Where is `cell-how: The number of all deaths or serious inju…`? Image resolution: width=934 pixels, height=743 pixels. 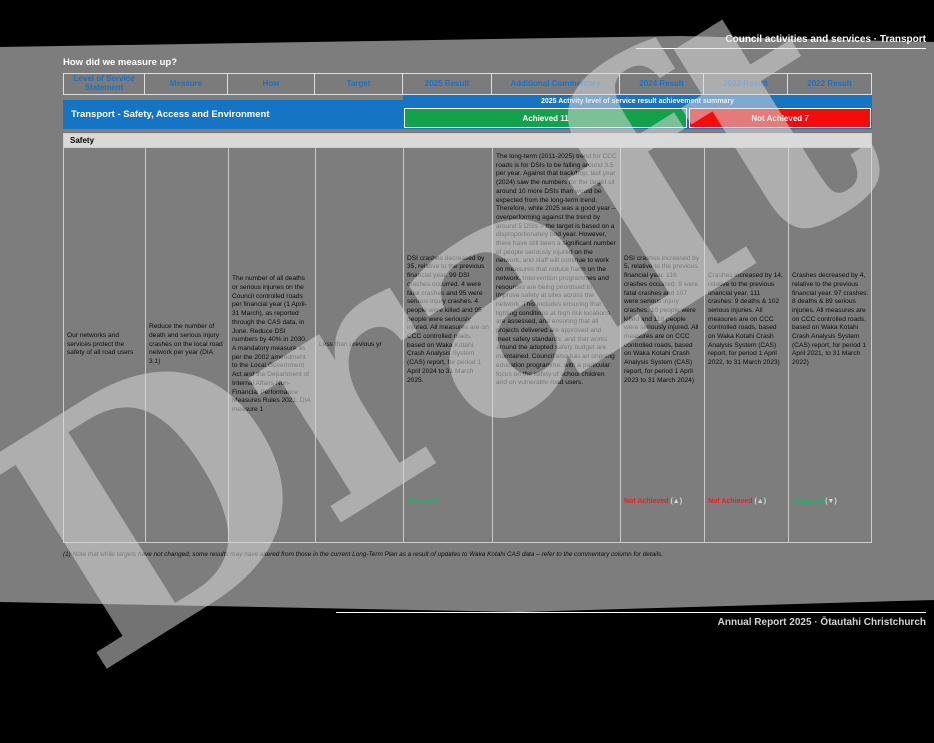
cell-how: The number of all deaths or serious inju… is located at coordinates (272, 345).